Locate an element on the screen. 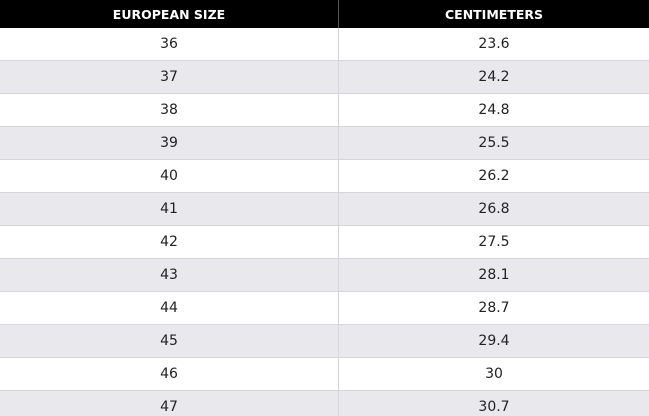 This screenshot has height=416, width=649. table-cell: 38 is located at coordinates (169, 110).